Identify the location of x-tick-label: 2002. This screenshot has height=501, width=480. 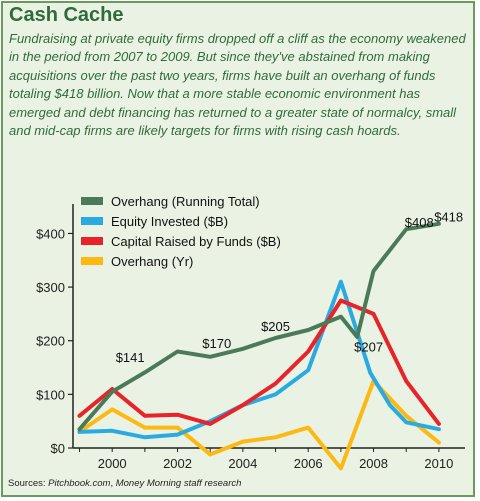
(177, 463).